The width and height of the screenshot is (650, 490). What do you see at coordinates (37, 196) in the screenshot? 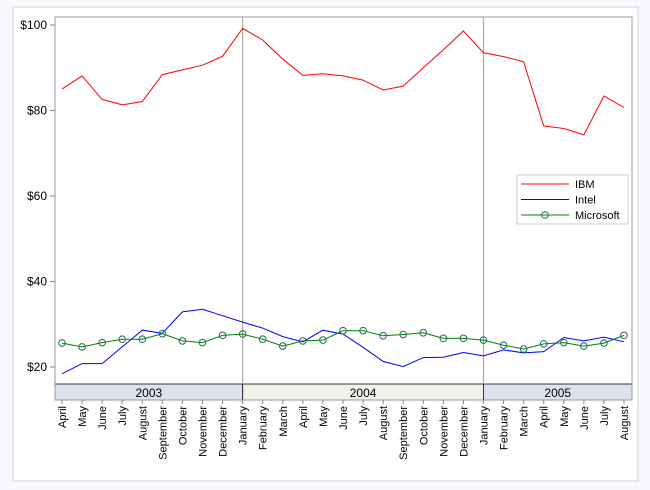
I see `y-tick-label: $60` at bounding box center [37, 196].